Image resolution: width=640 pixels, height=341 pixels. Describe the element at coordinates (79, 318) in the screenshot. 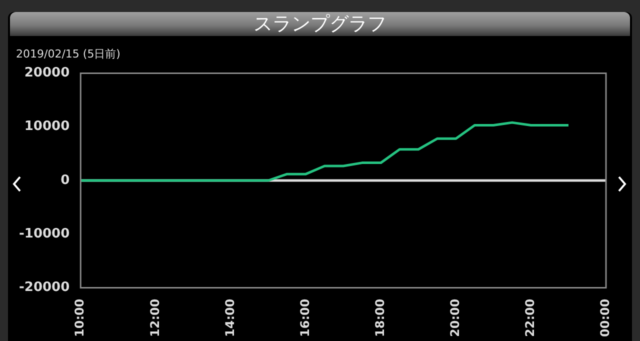

I see `x-tick-label: 10:00` at that location.